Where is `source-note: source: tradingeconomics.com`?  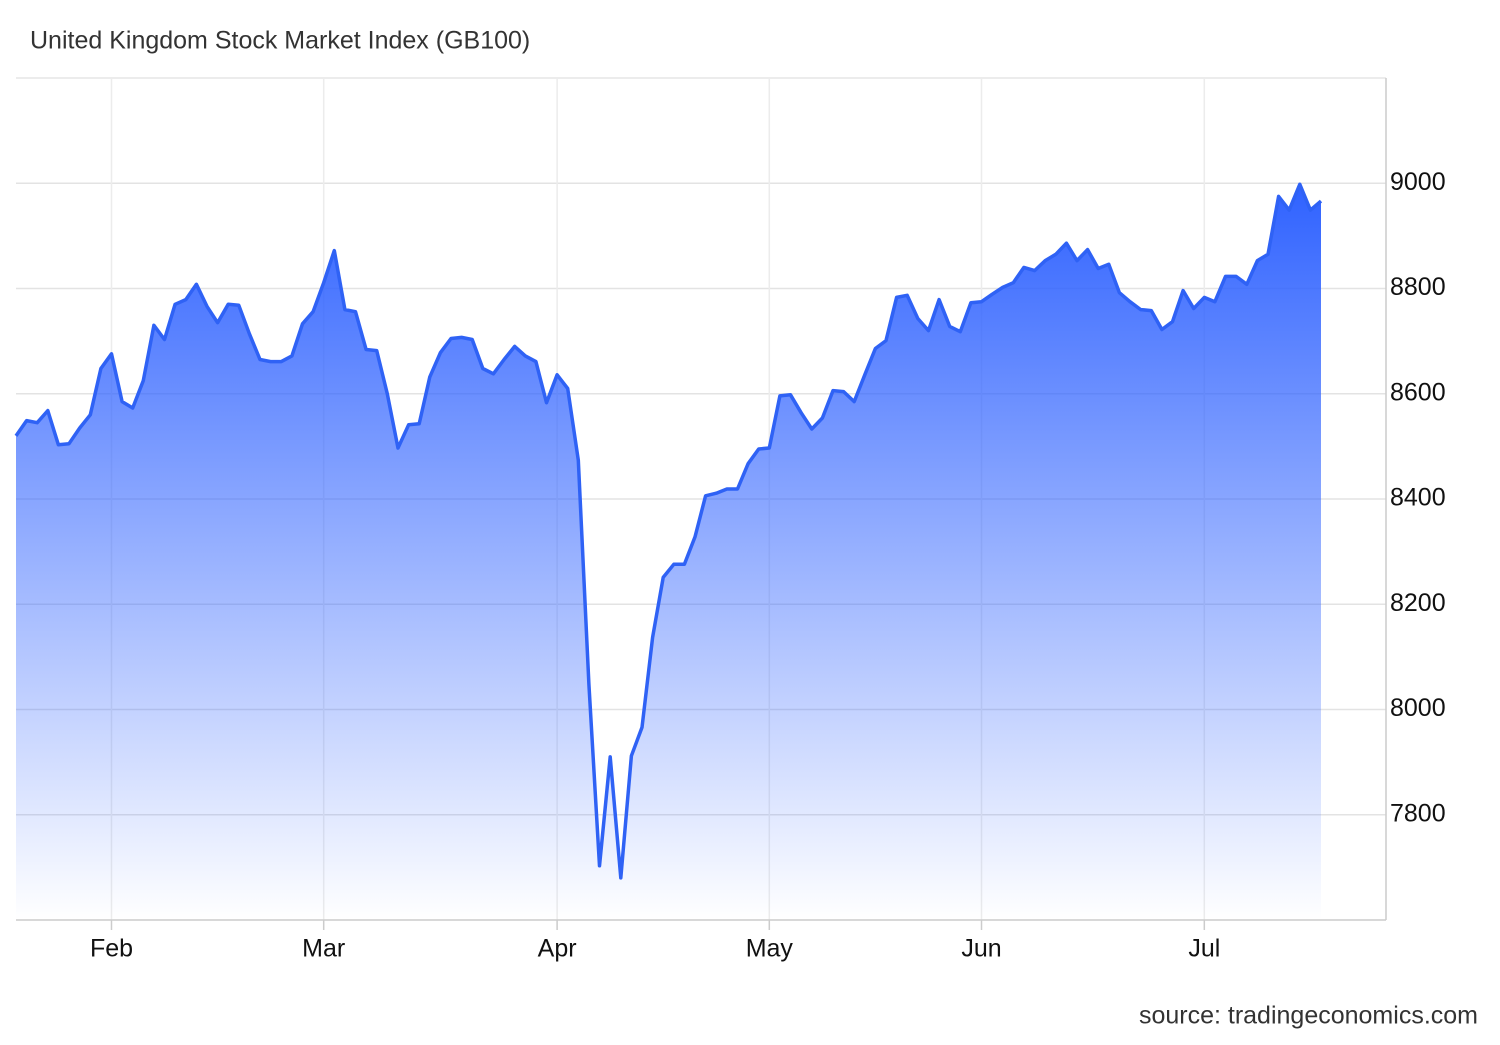
source-note: source: tradingeconomics.com is located at coordinates (1308, 1016).